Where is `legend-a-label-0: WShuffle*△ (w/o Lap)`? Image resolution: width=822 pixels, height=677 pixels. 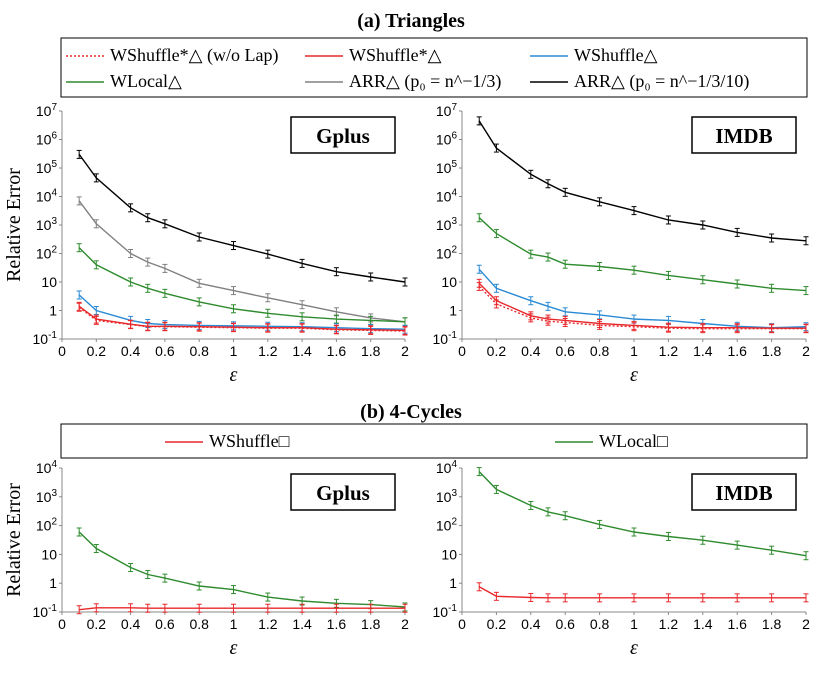
legend-a-label-0: WShuffle*△ (w/o Lap) is located at coordinates (194, 55).